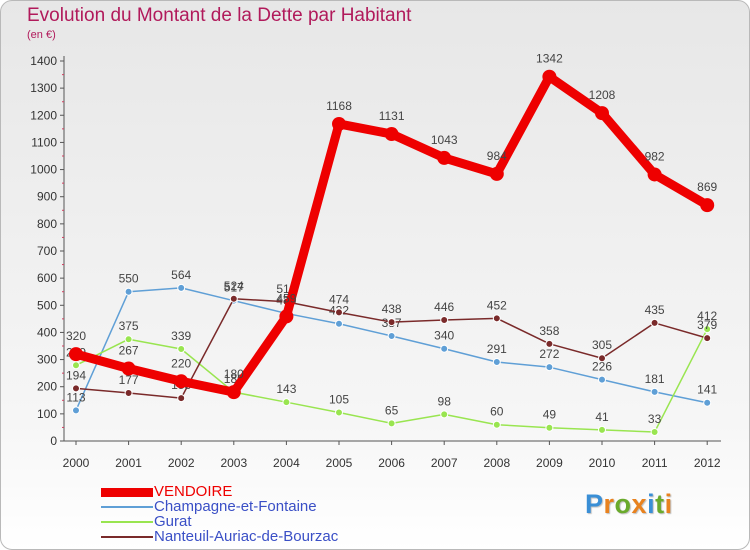 This screenshot has width=750, height=550. I want to click on x-tick-label: 2005, so click(339, 463).